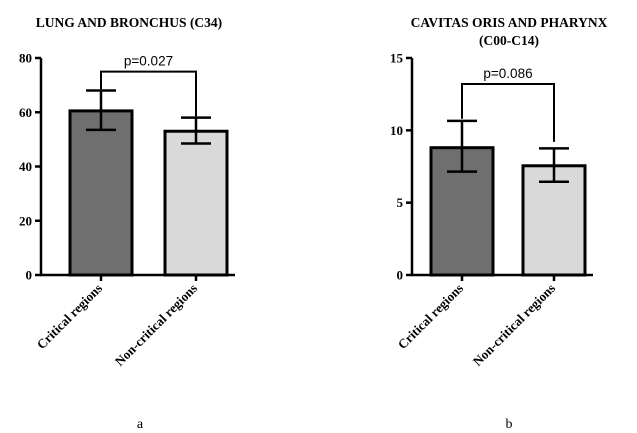 The height and width of the screenshot is (433, 637). I want to click on y-tick-label: 5, so click(400, 202).